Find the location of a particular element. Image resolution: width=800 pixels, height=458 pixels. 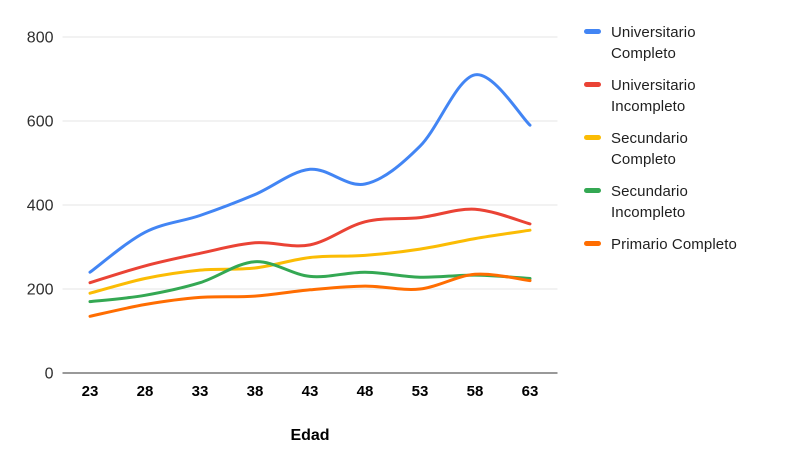

legend-item: Primario Completo is located at coordinates (668, 244).